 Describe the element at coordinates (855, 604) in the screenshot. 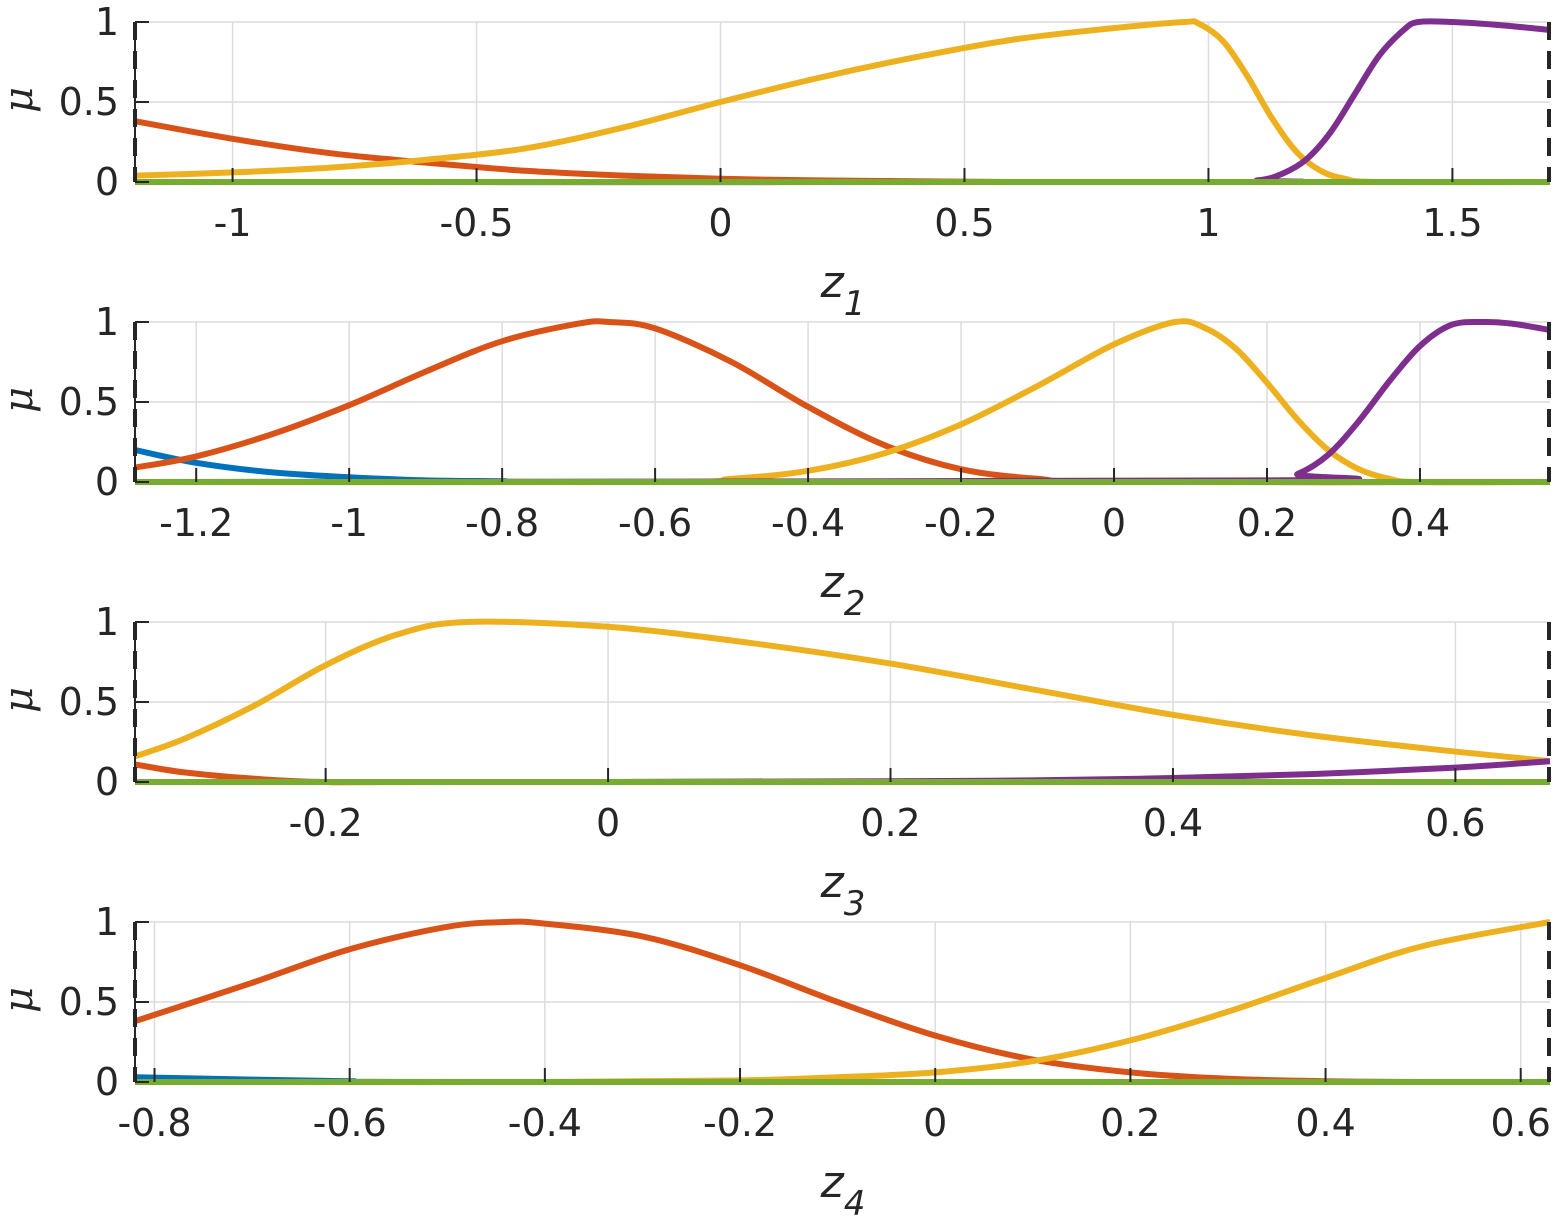

I see `x-axis-label-subscript: 2` at that location.